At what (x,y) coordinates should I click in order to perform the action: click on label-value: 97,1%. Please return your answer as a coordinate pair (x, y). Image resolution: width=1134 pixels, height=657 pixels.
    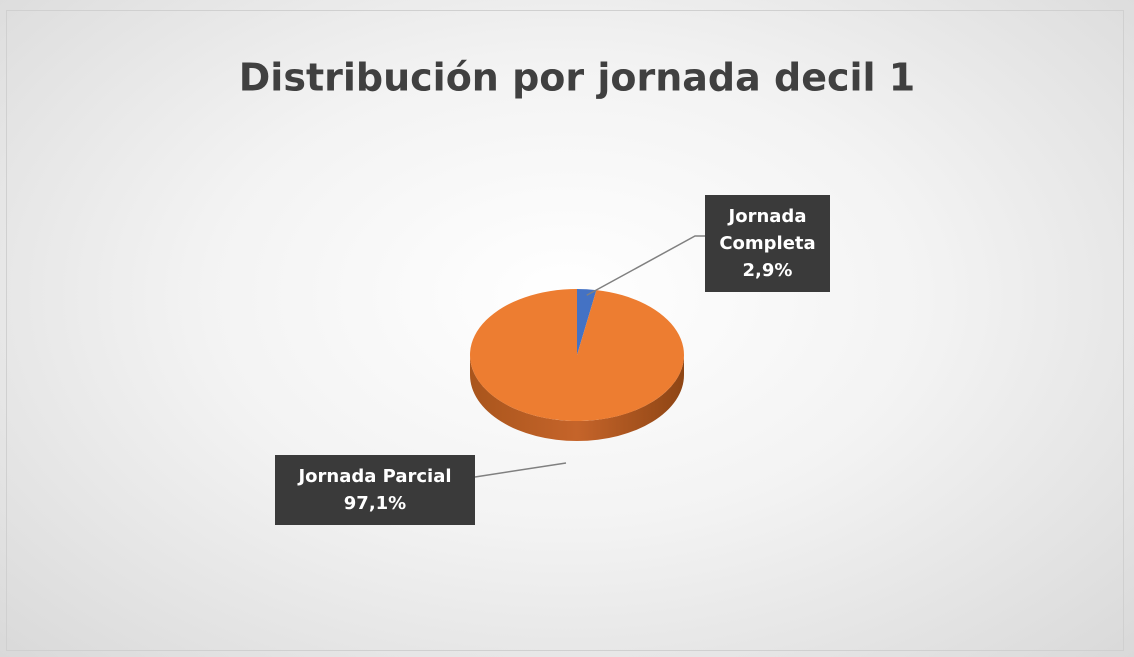
    Looking at the image, I should click on (375, 503).